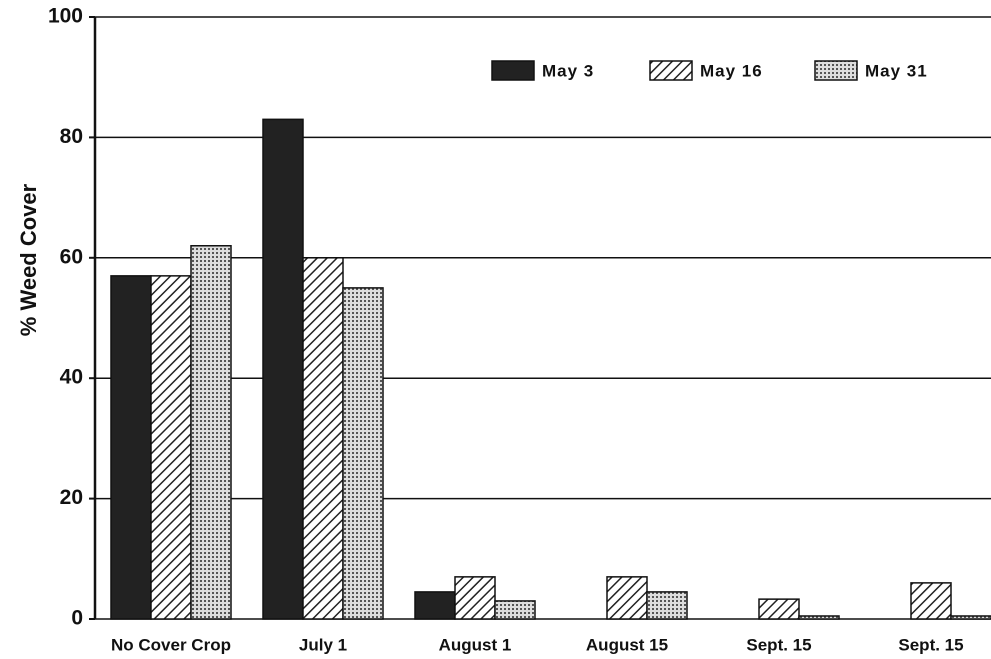 The image size is (991, 659). I want to click on x-tick-label: No Cover Crop, so click(171, 644).